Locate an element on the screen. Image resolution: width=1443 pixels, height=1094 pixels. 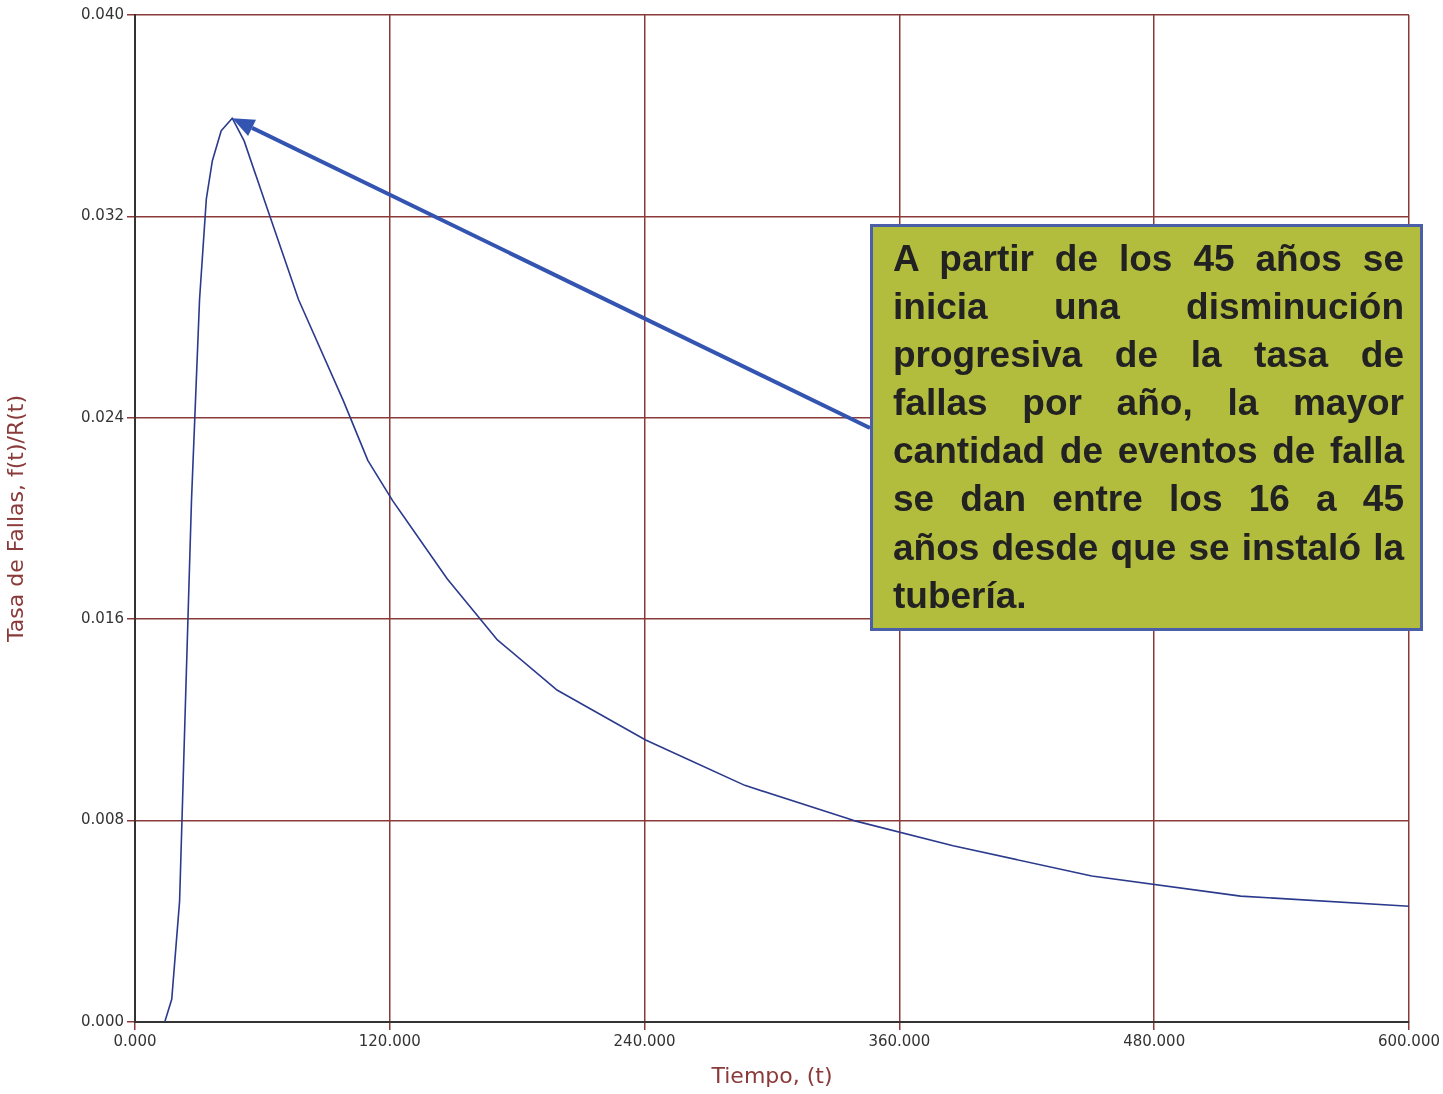
y-tick-label: 0.008 is located at coordinates (102, 819).